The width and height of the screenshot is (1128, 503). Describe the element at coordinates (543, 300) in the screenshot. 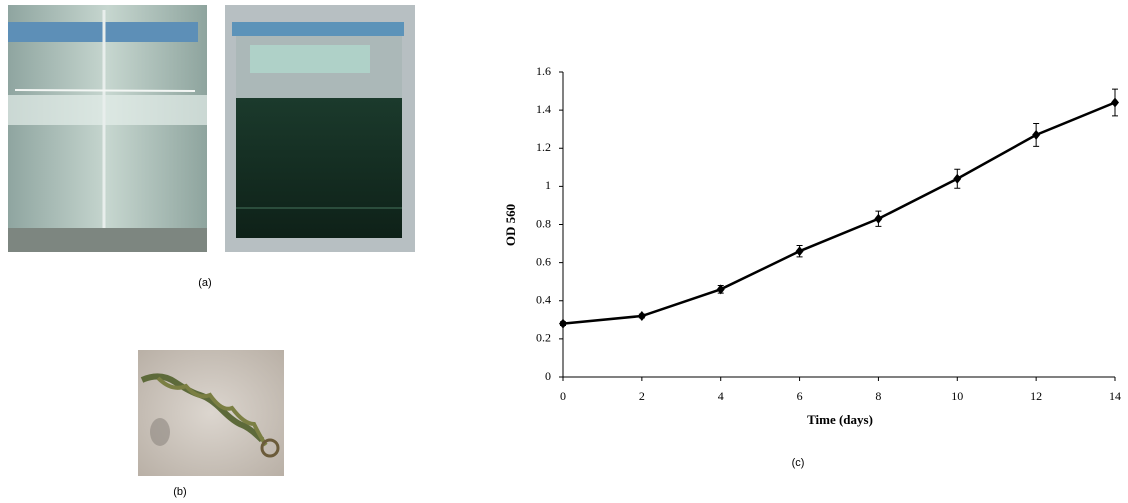

I see `y-tick-label: 0.4` at that location.